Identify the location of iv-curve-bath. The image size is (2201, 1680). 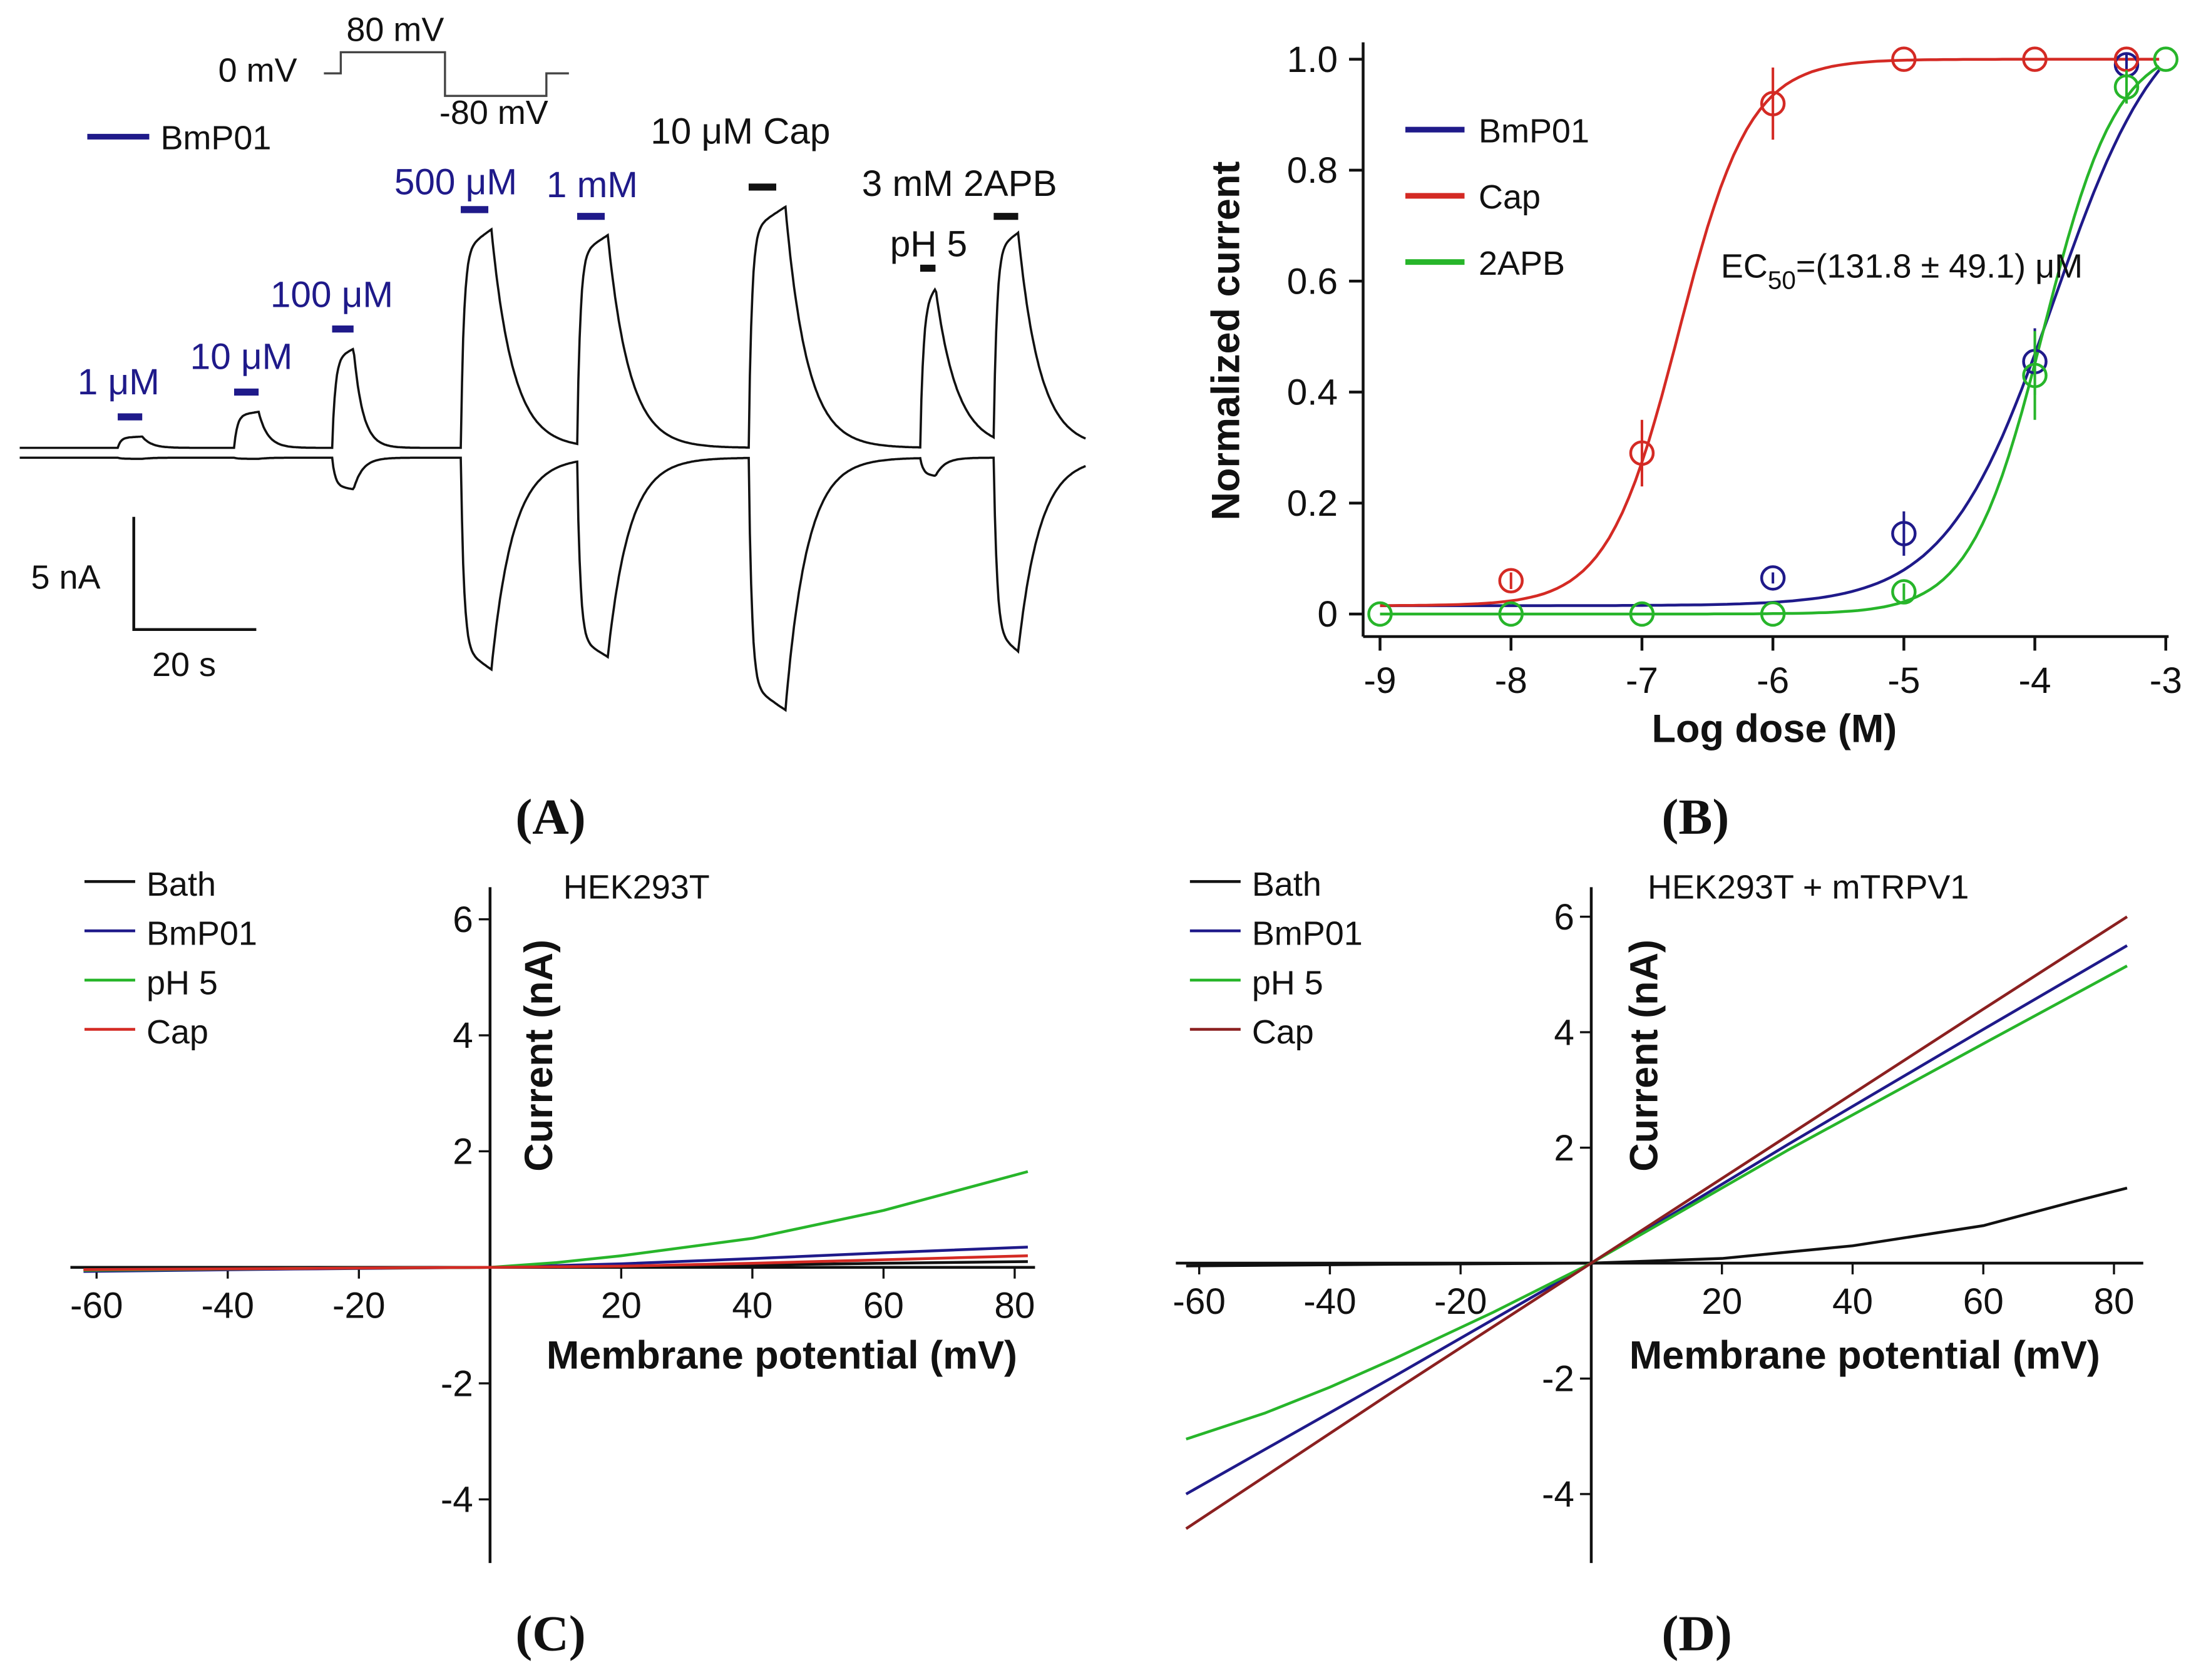
(1657, 1227).